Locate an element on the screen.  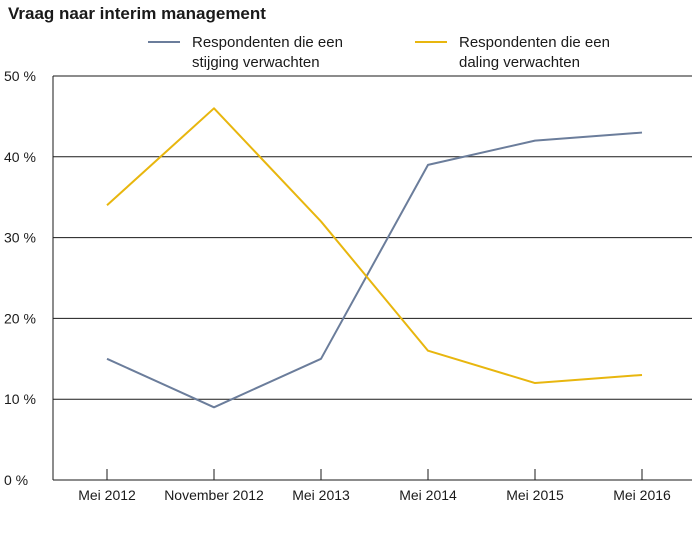
x-tick-label: Mei 2016 is located at coordinates (642, 495).